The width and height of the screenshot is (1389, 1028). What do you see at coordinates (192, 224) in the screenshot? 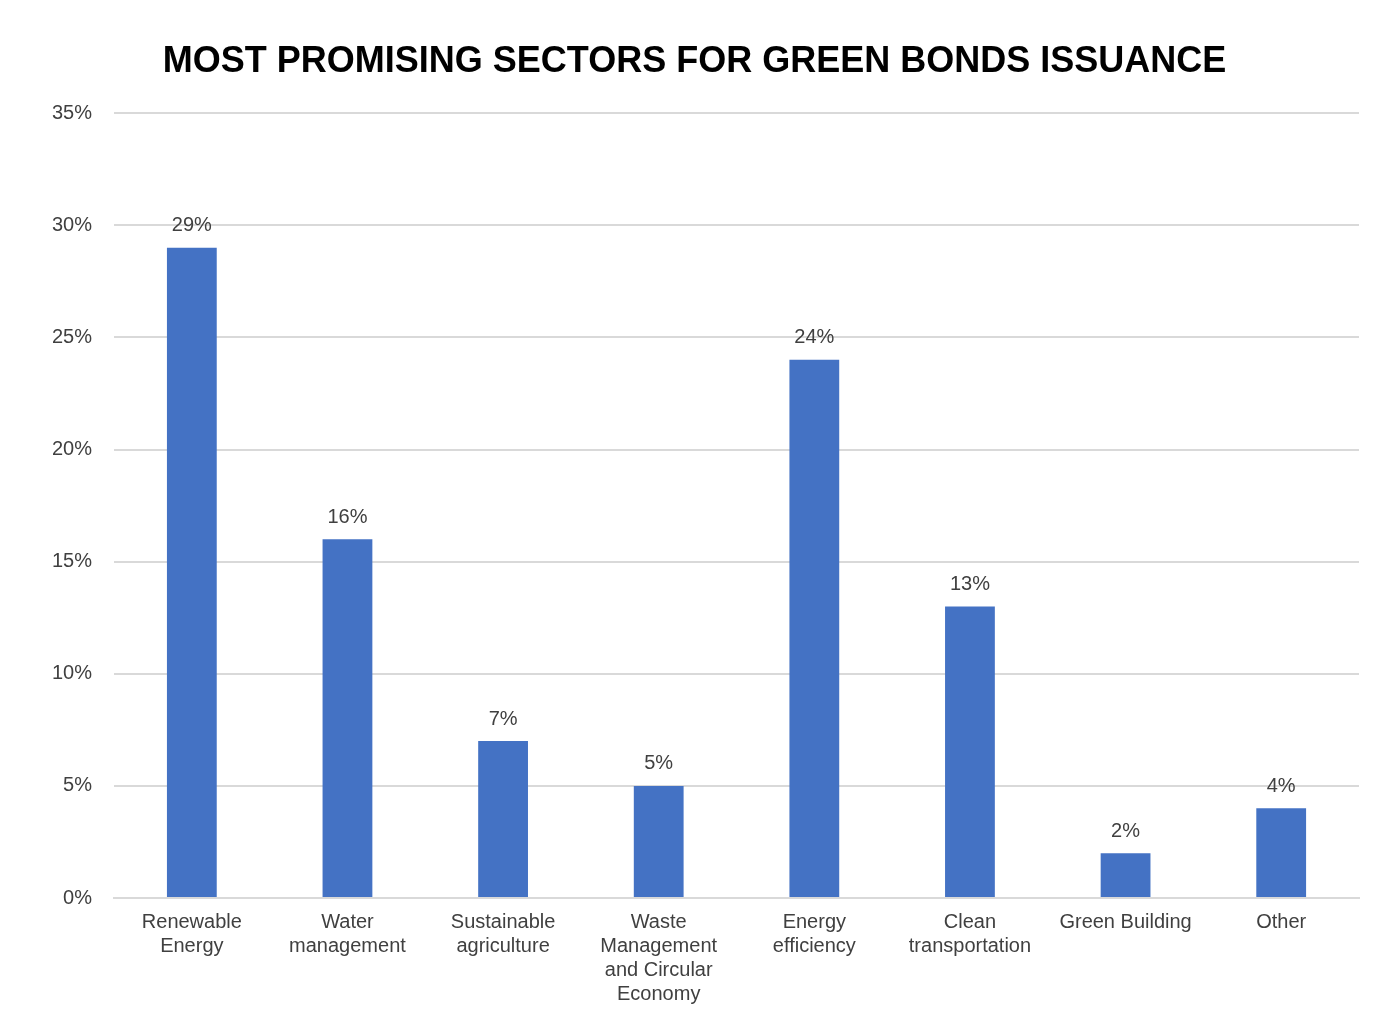
I see `data-label: 29%` at bounding box center [192, 224].